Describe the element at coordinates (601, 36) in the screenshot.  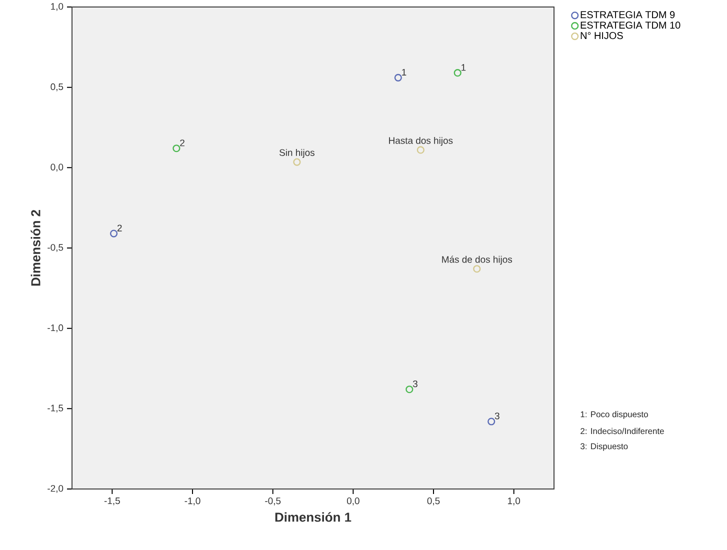
I see `legend-label: N° HIJOS` at that location.